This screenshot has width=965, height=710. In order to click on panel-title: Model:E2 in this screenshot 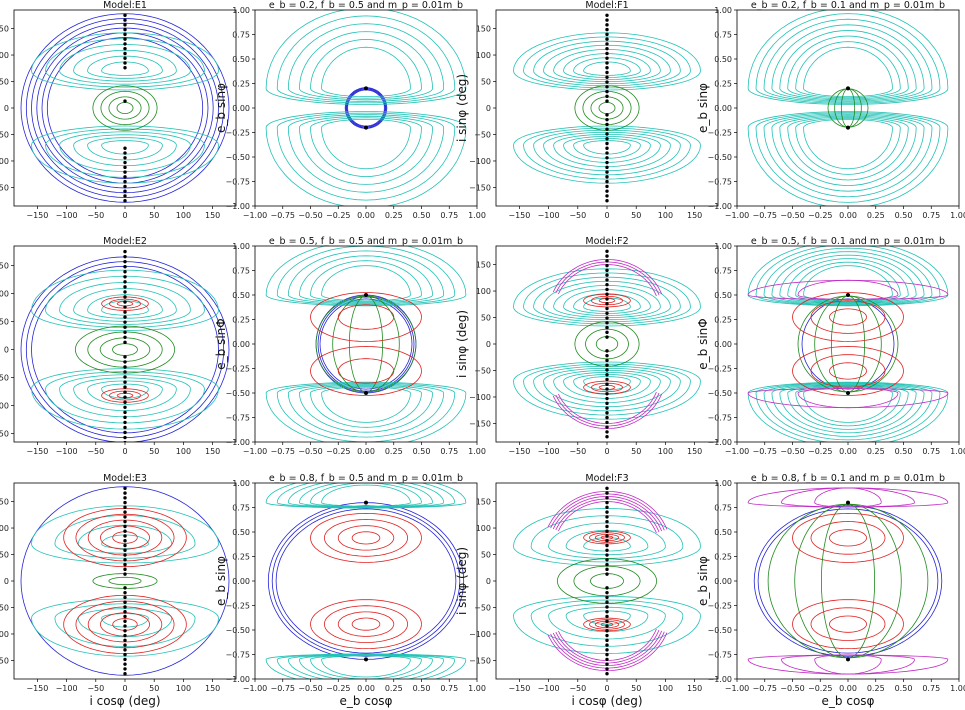, I will do `click(125, 241)`.